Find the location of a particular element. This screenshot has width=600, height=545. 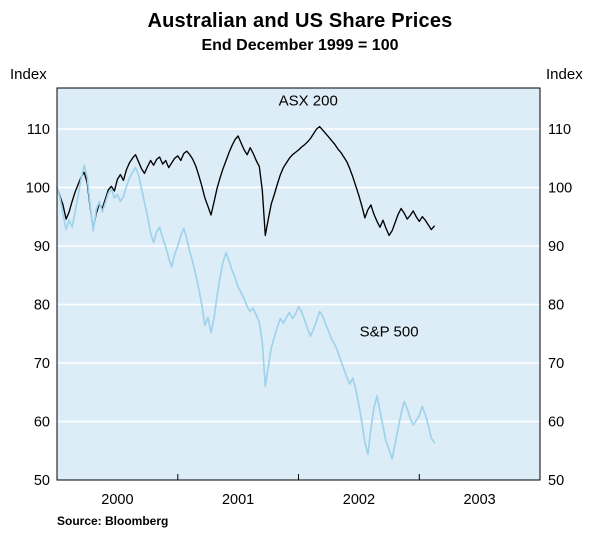

series-label-sp-500: S&P 500 is located at coordinates (389, 332).